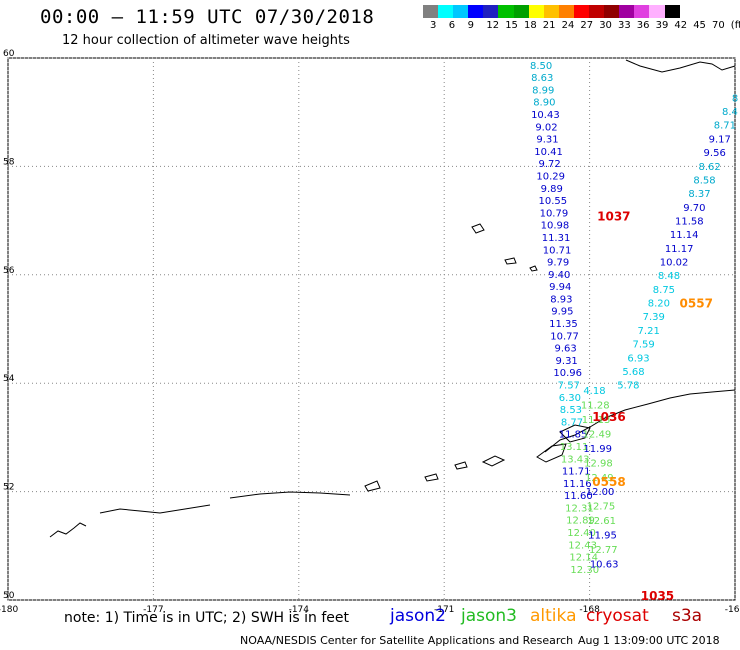 This screenshot has width=740, height=650. Describe the element at coordinates (657, 596) in the screenshot. I see `pass-time-label: 1035` at that location.